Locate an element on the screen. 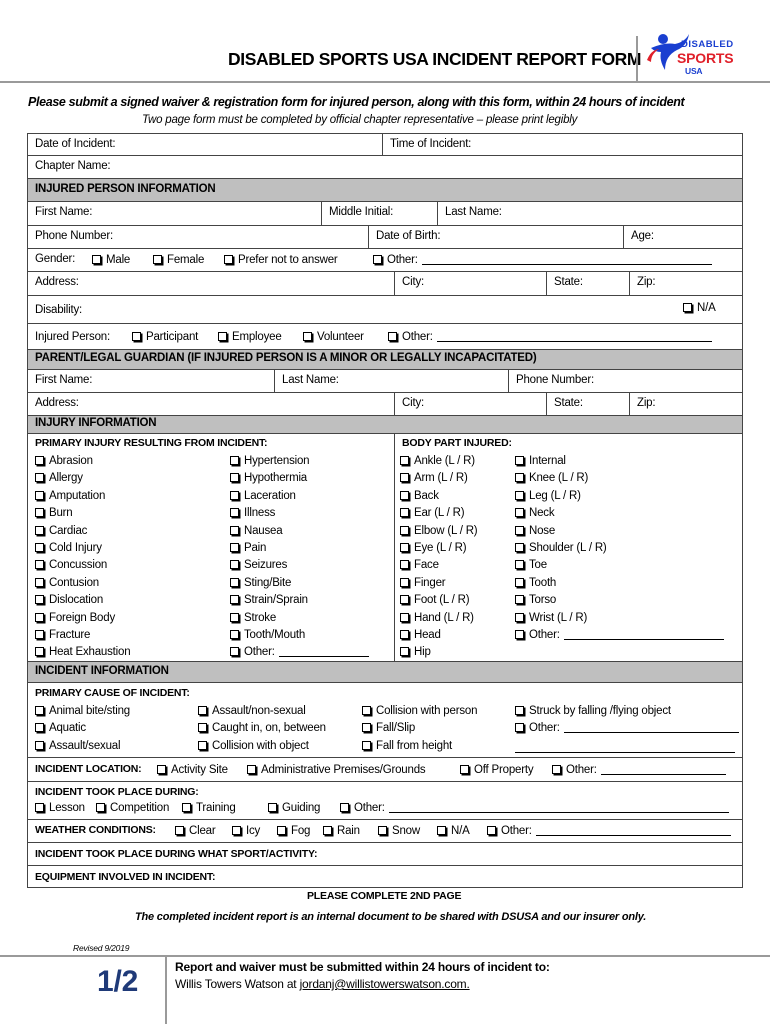 Image resolution: width=770 pixels, height=1024 pixels. injury-option: Burn is located at coordinates (54, 513).